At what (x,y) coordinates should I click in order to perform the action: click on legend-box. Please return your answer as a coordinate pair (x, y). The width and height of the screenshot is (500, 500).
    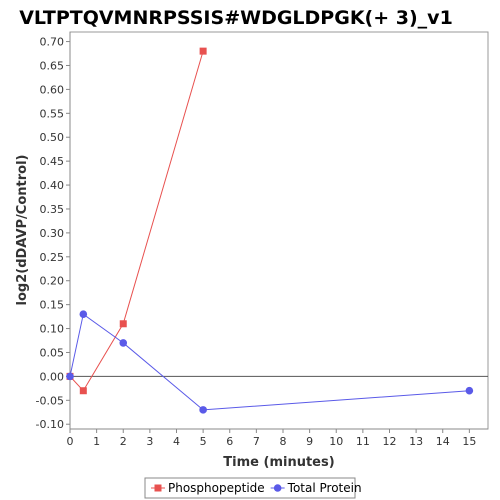
    Looking at the image, I should click on (250, 488).